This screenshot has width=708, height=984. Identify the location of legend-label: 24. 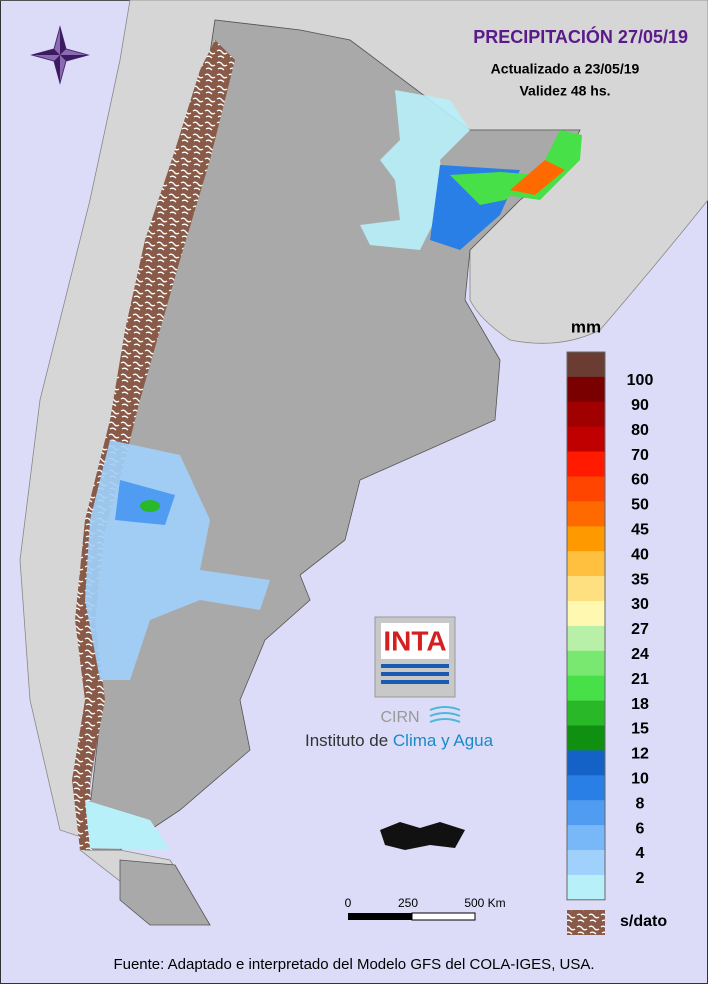
(640, 654).